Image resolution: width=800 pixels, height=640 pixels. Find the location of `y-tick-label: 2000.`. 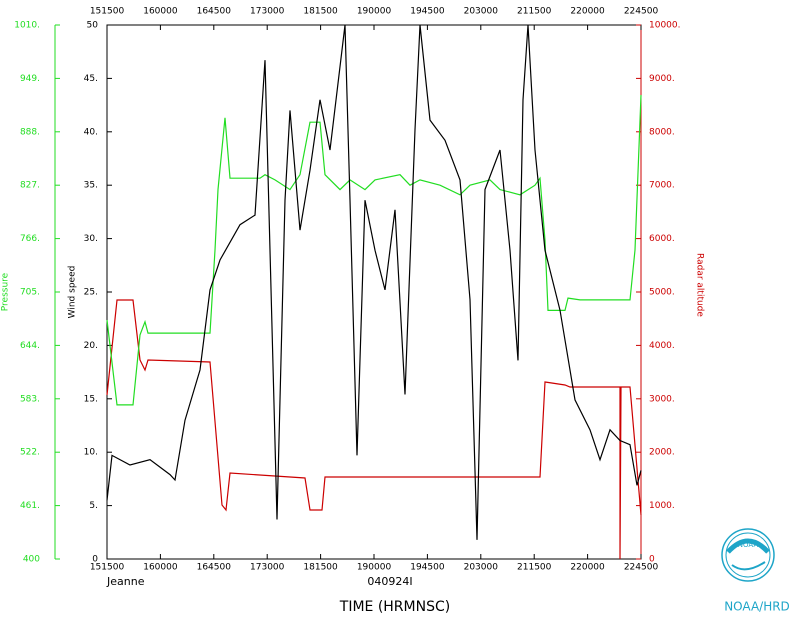

y-tick-label: 2000. is located at coordinates (662, 453).